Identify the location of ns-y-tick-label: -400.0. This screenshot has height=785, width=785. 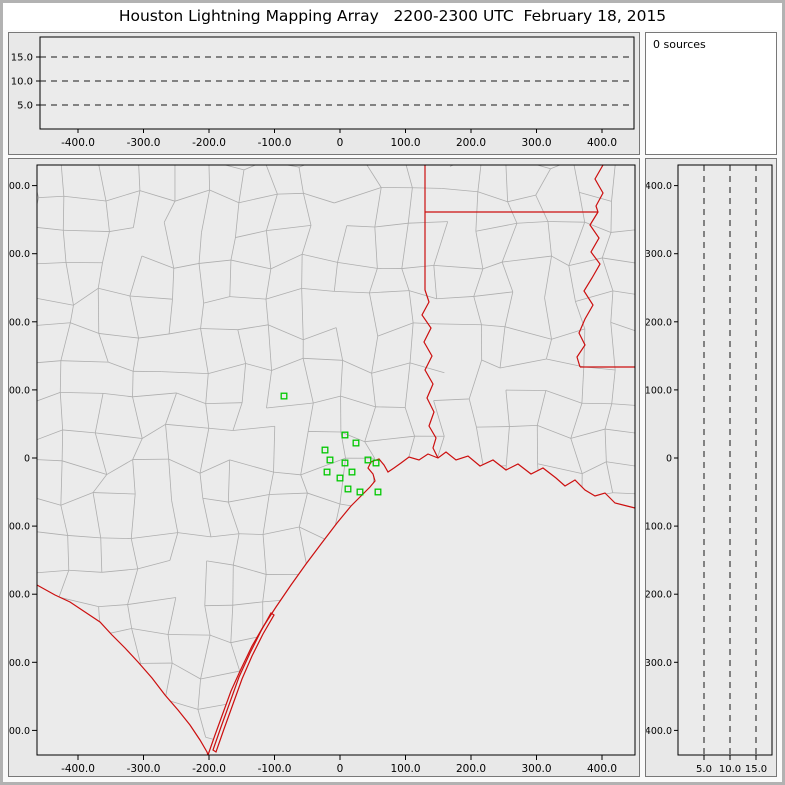
(659, 731).